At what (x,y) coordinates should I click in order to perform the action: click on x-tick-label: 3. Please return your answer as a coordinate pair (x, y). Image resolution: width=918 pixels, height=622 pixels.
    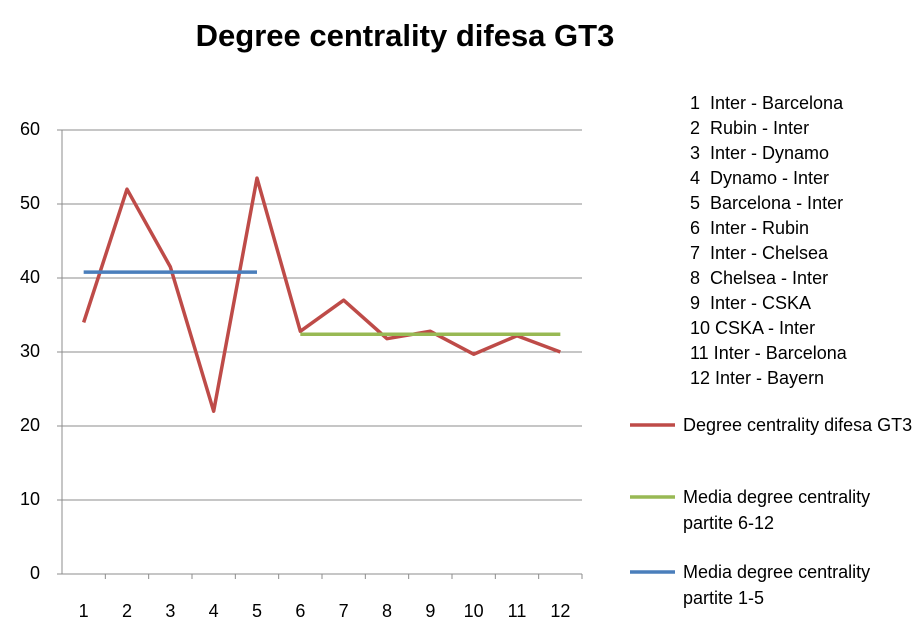
    Looking at the image, I should click on (170, 611).